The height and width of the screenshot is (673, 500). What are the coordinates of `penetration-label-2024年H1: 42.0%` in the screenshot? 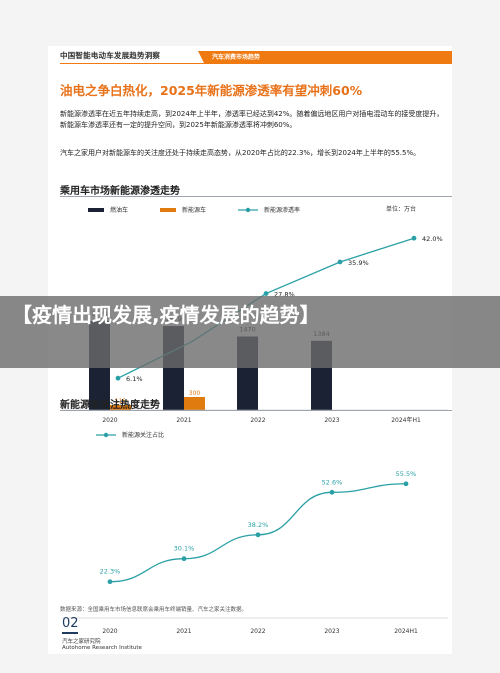 It's located at (432, 239).